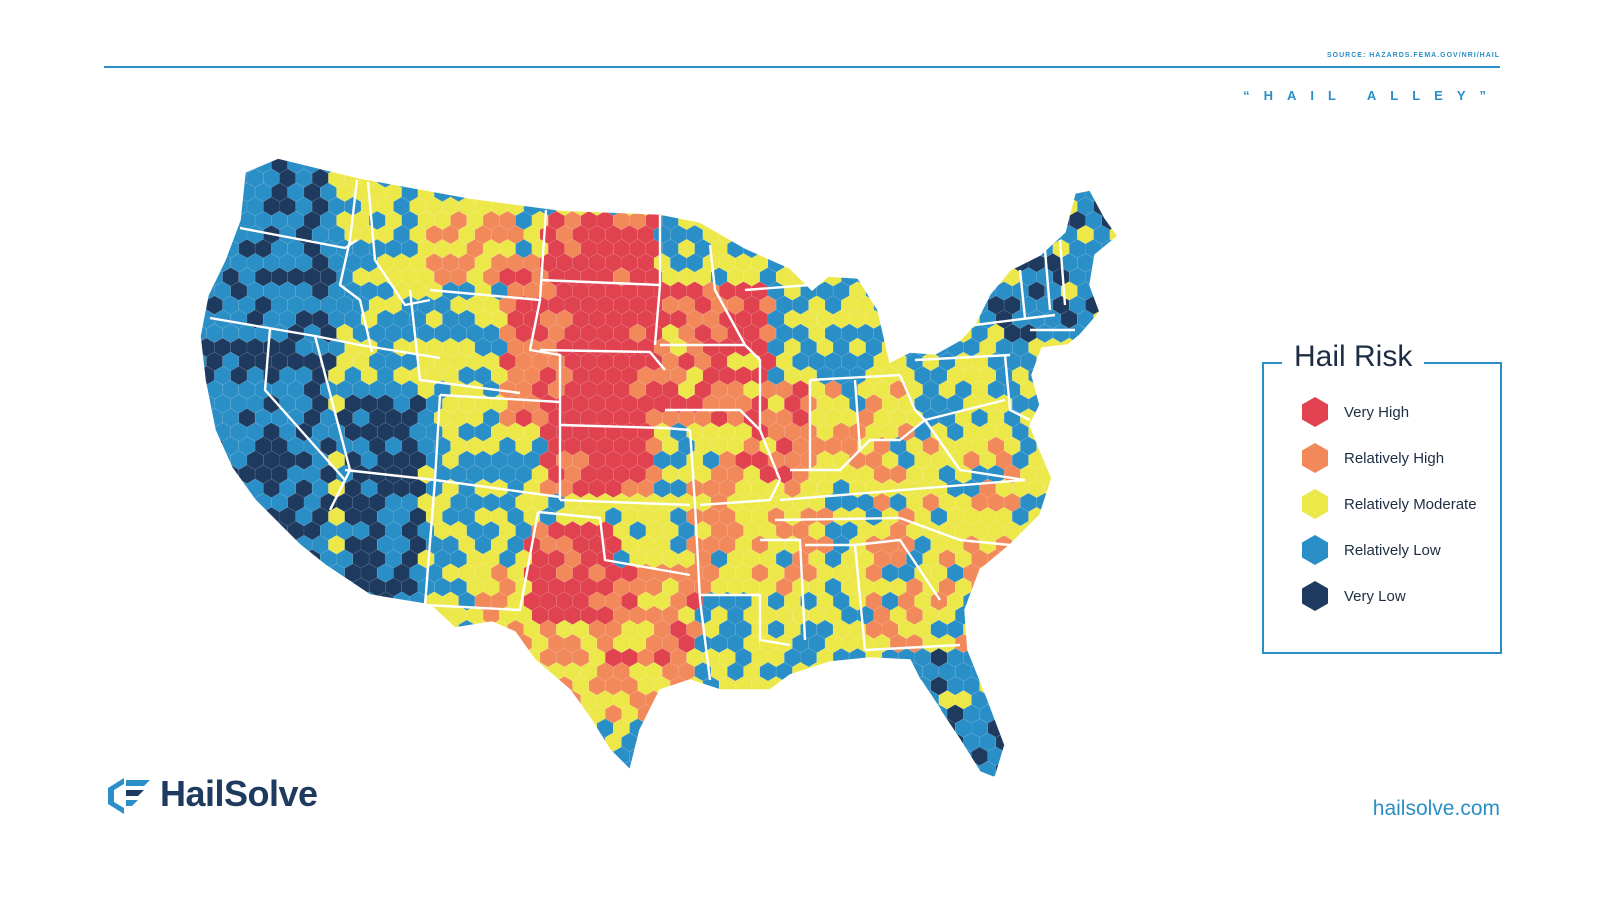 This screenshot has height=900, width=1600. I want to click on legend-item-very-high: Very High, so click(1354, 412).